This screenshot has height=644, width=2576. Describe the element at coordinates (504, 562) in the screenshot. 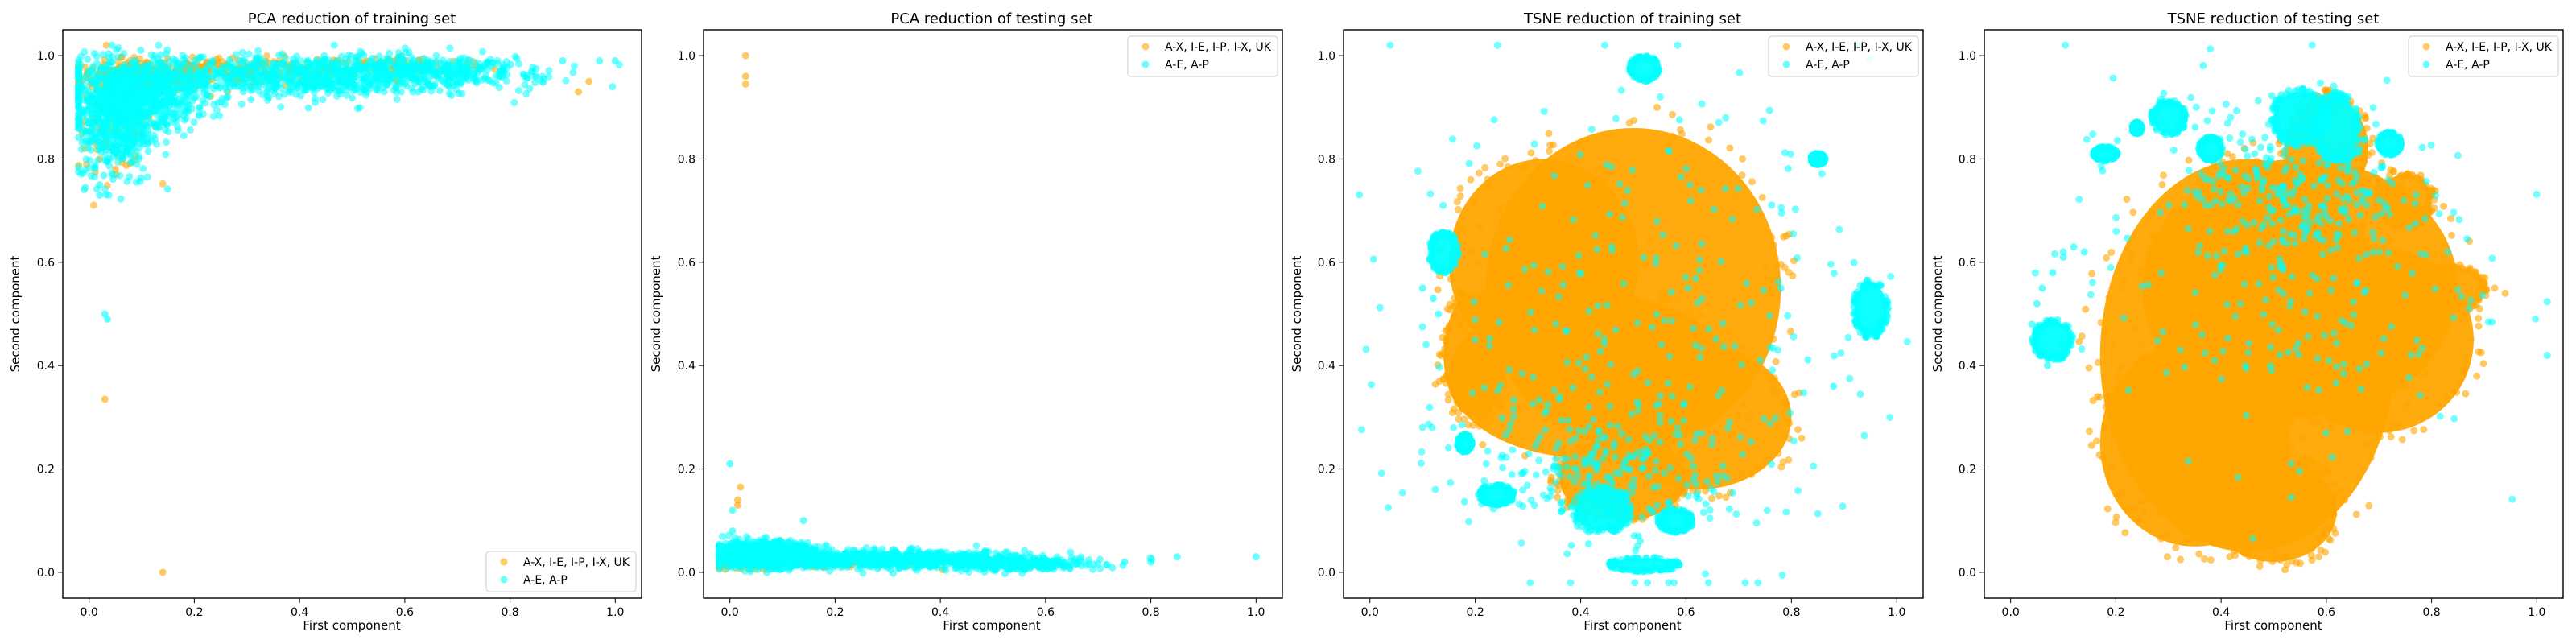

I see `legend-marker-series-a` at that location.